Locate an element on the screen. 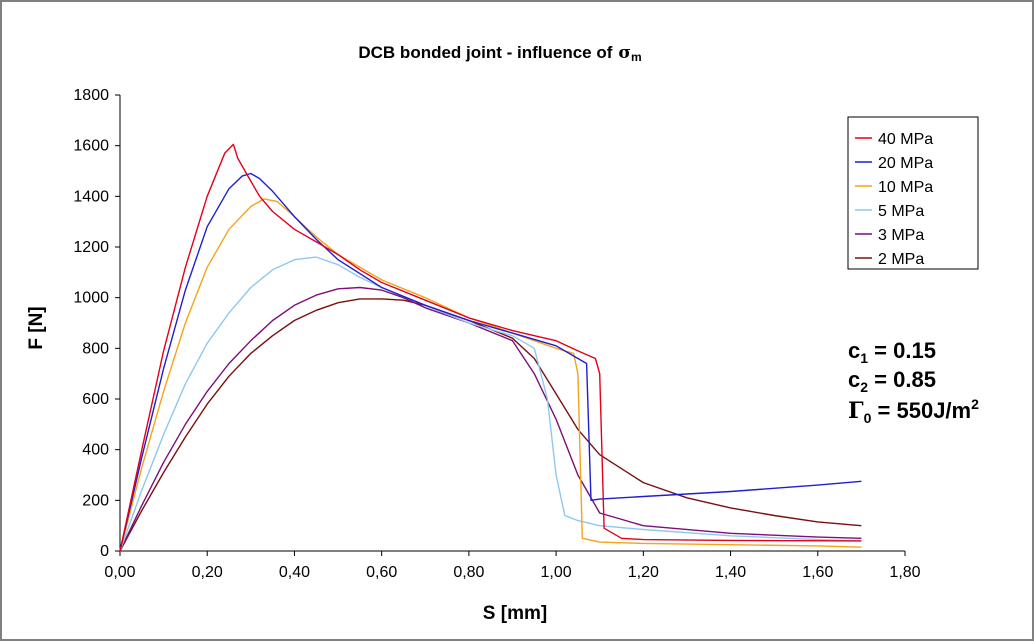 The height and width of the screenshot is (641, 1034). y-tick-label: 1400 is located at coordinates (91, 196).